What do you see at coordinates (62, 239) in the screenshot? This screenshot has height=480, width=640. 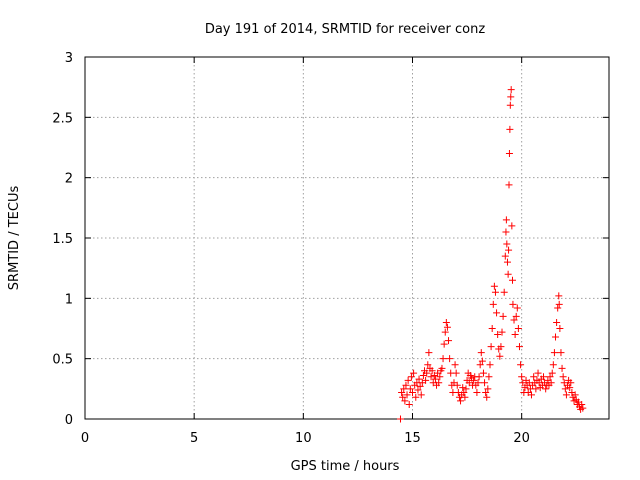 I see `y-tick-label: 1.5` at bounding box center [62, 239].